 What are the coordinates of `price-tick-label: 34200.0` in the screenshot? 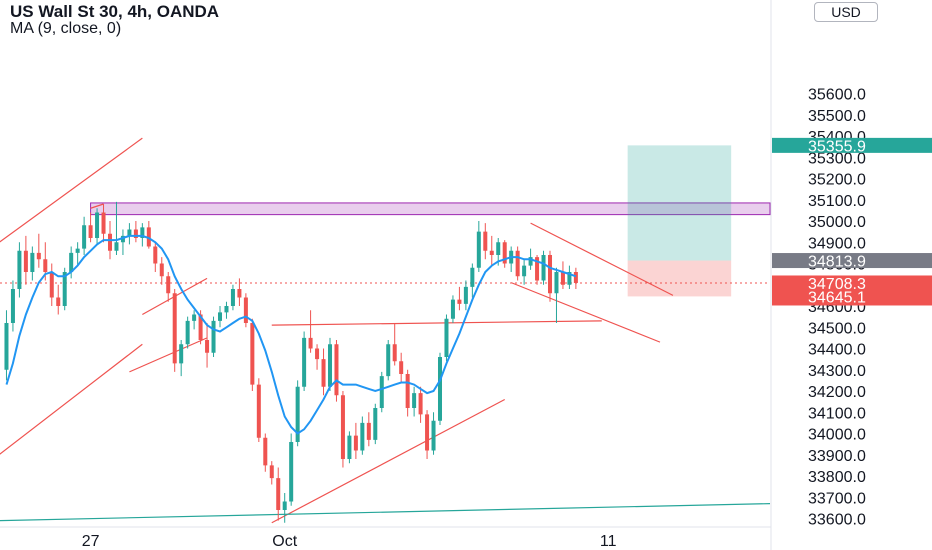 It's located at (837, 392).